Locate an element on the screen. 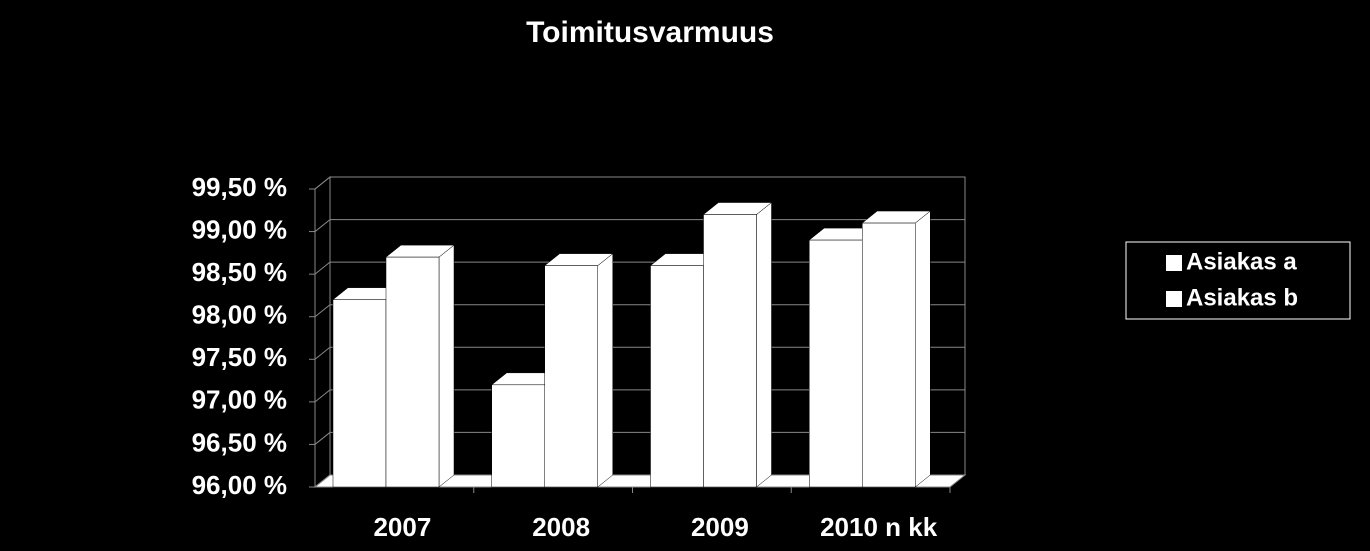  y-tick-label: 98,50 % is located at coordinates (239, 272).